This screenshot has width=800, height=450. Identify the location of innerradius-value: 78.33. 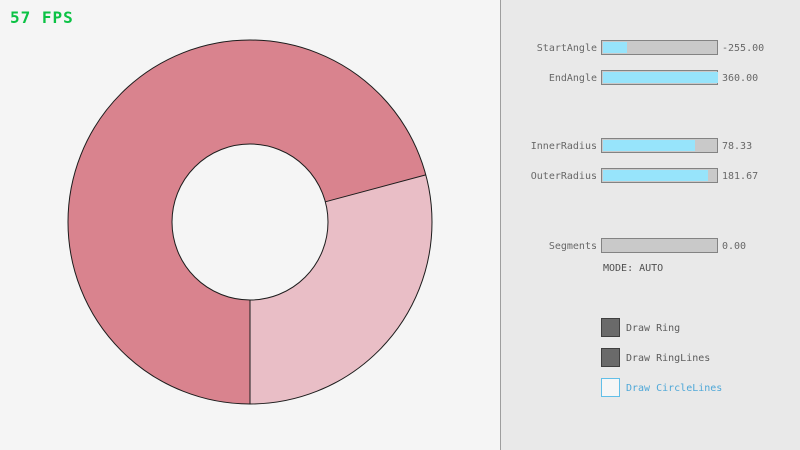
(737, 146).